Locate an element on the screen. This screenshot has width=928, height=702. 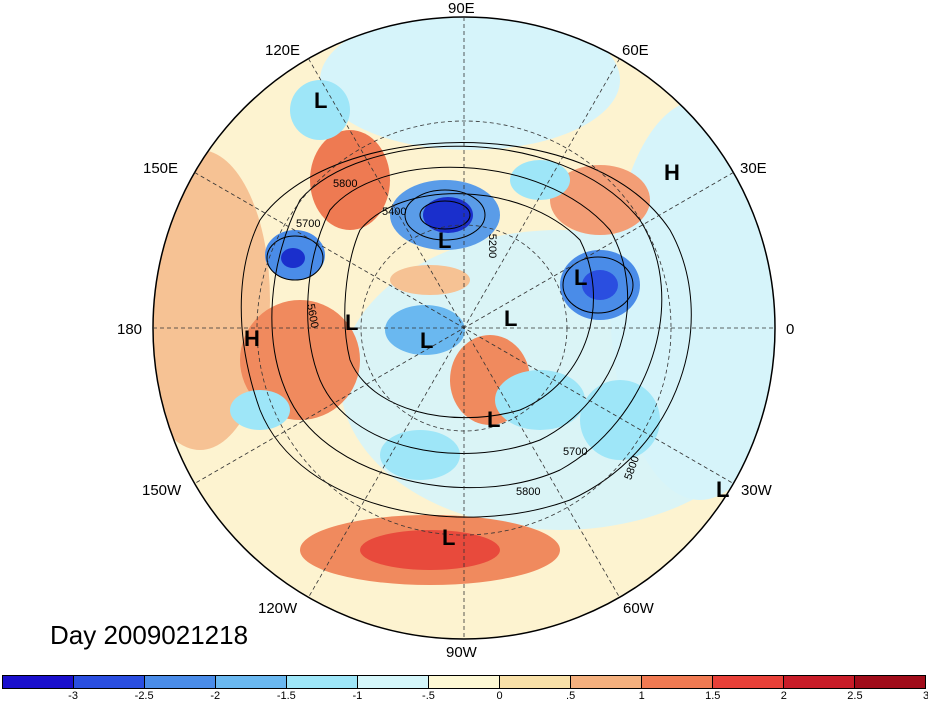
lon-label-120e: 120E is located at coordinates (283, 50).